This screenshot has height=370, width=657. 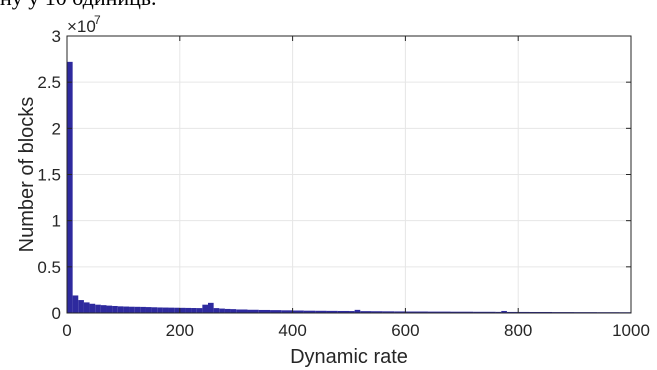 What do you see at coordinates (56, 36) in the screenshot?
I see `y-tick-label: 3` at bounding box center [56, 36].